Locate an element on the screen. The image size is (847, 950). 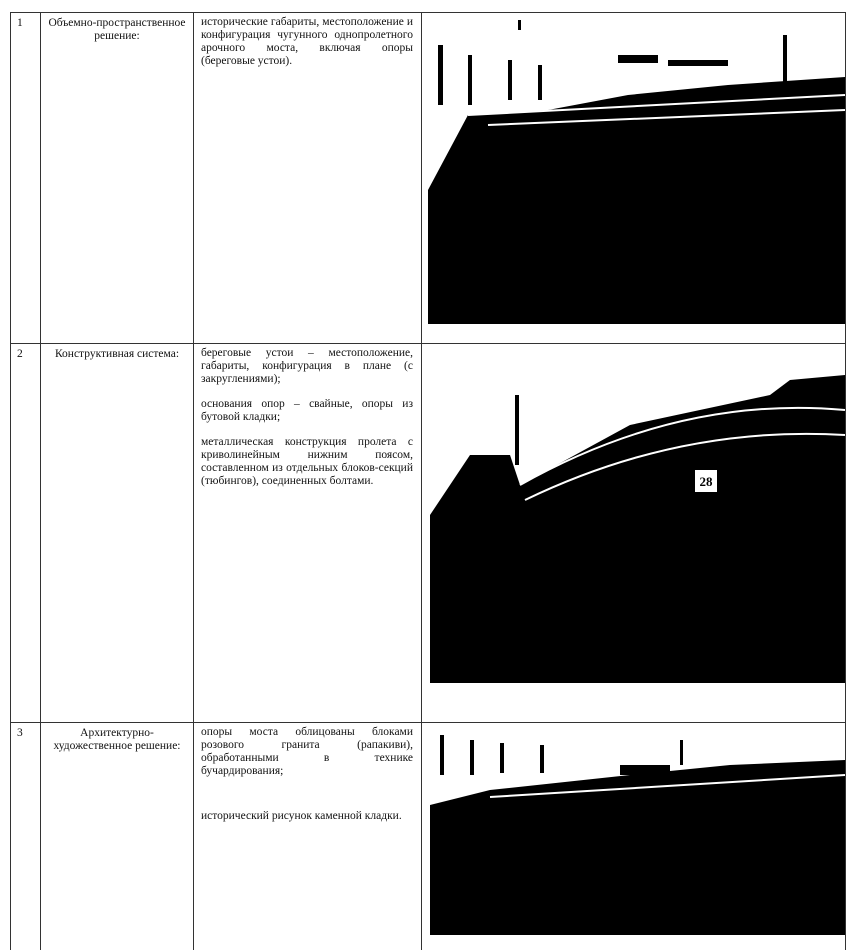
row-number: 1 is located at coordinates (20, 23).